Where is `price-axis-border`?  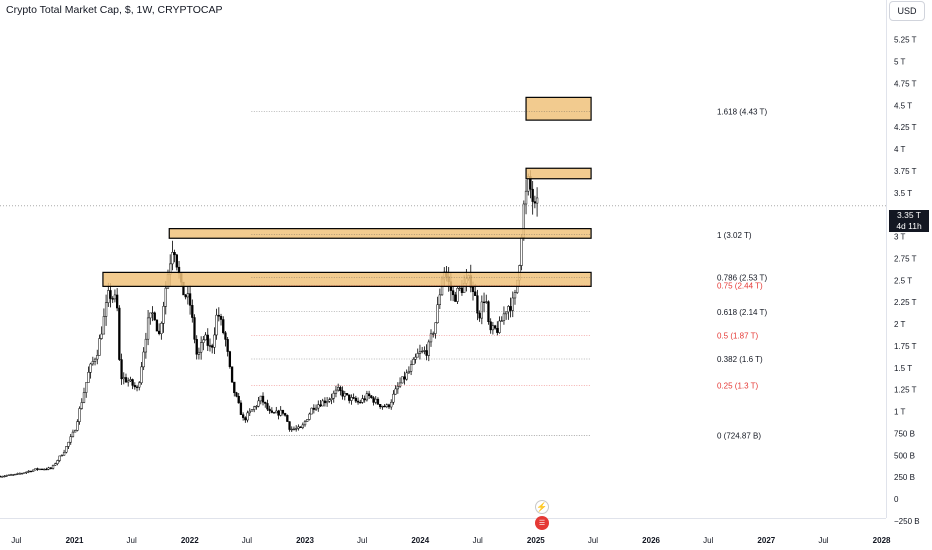 price-axis-border is located at coordinates (886, 259).